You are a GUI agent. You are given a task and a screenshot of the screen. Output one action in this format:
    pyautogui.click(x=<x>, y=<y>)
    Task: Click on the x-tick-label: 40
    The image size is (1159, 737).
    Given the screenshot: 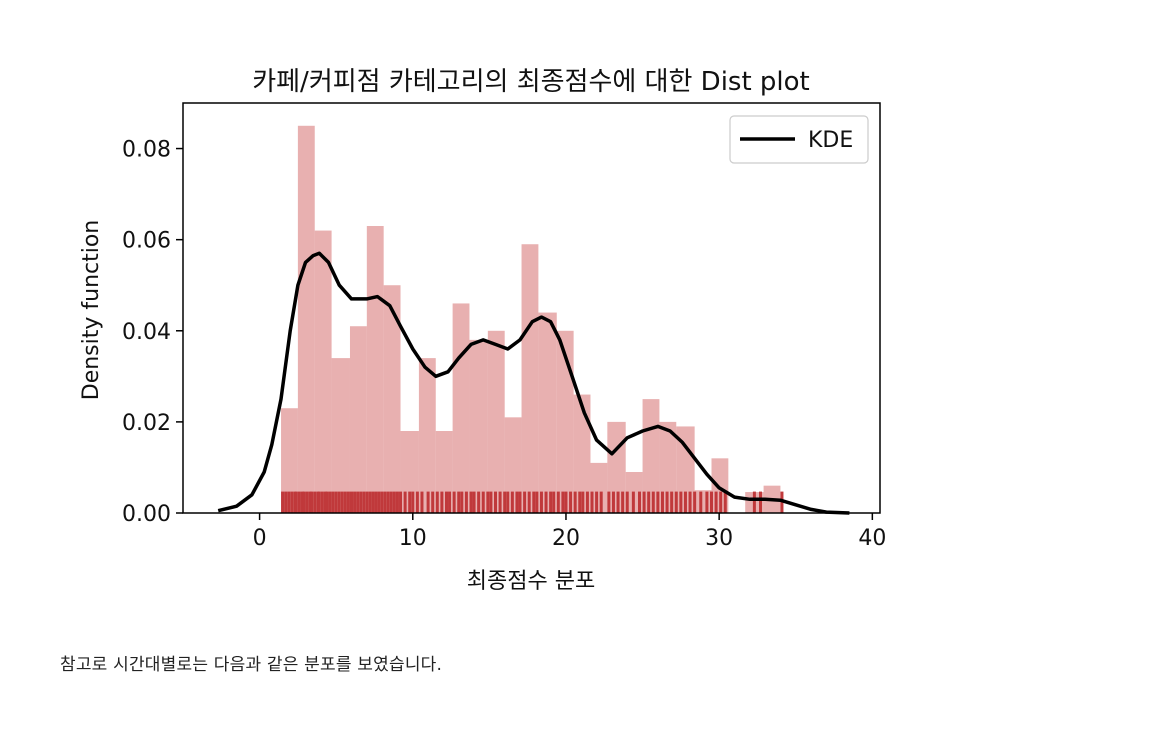 What is the action you would take?
    pyautogui.click(x=872, y=538)
    